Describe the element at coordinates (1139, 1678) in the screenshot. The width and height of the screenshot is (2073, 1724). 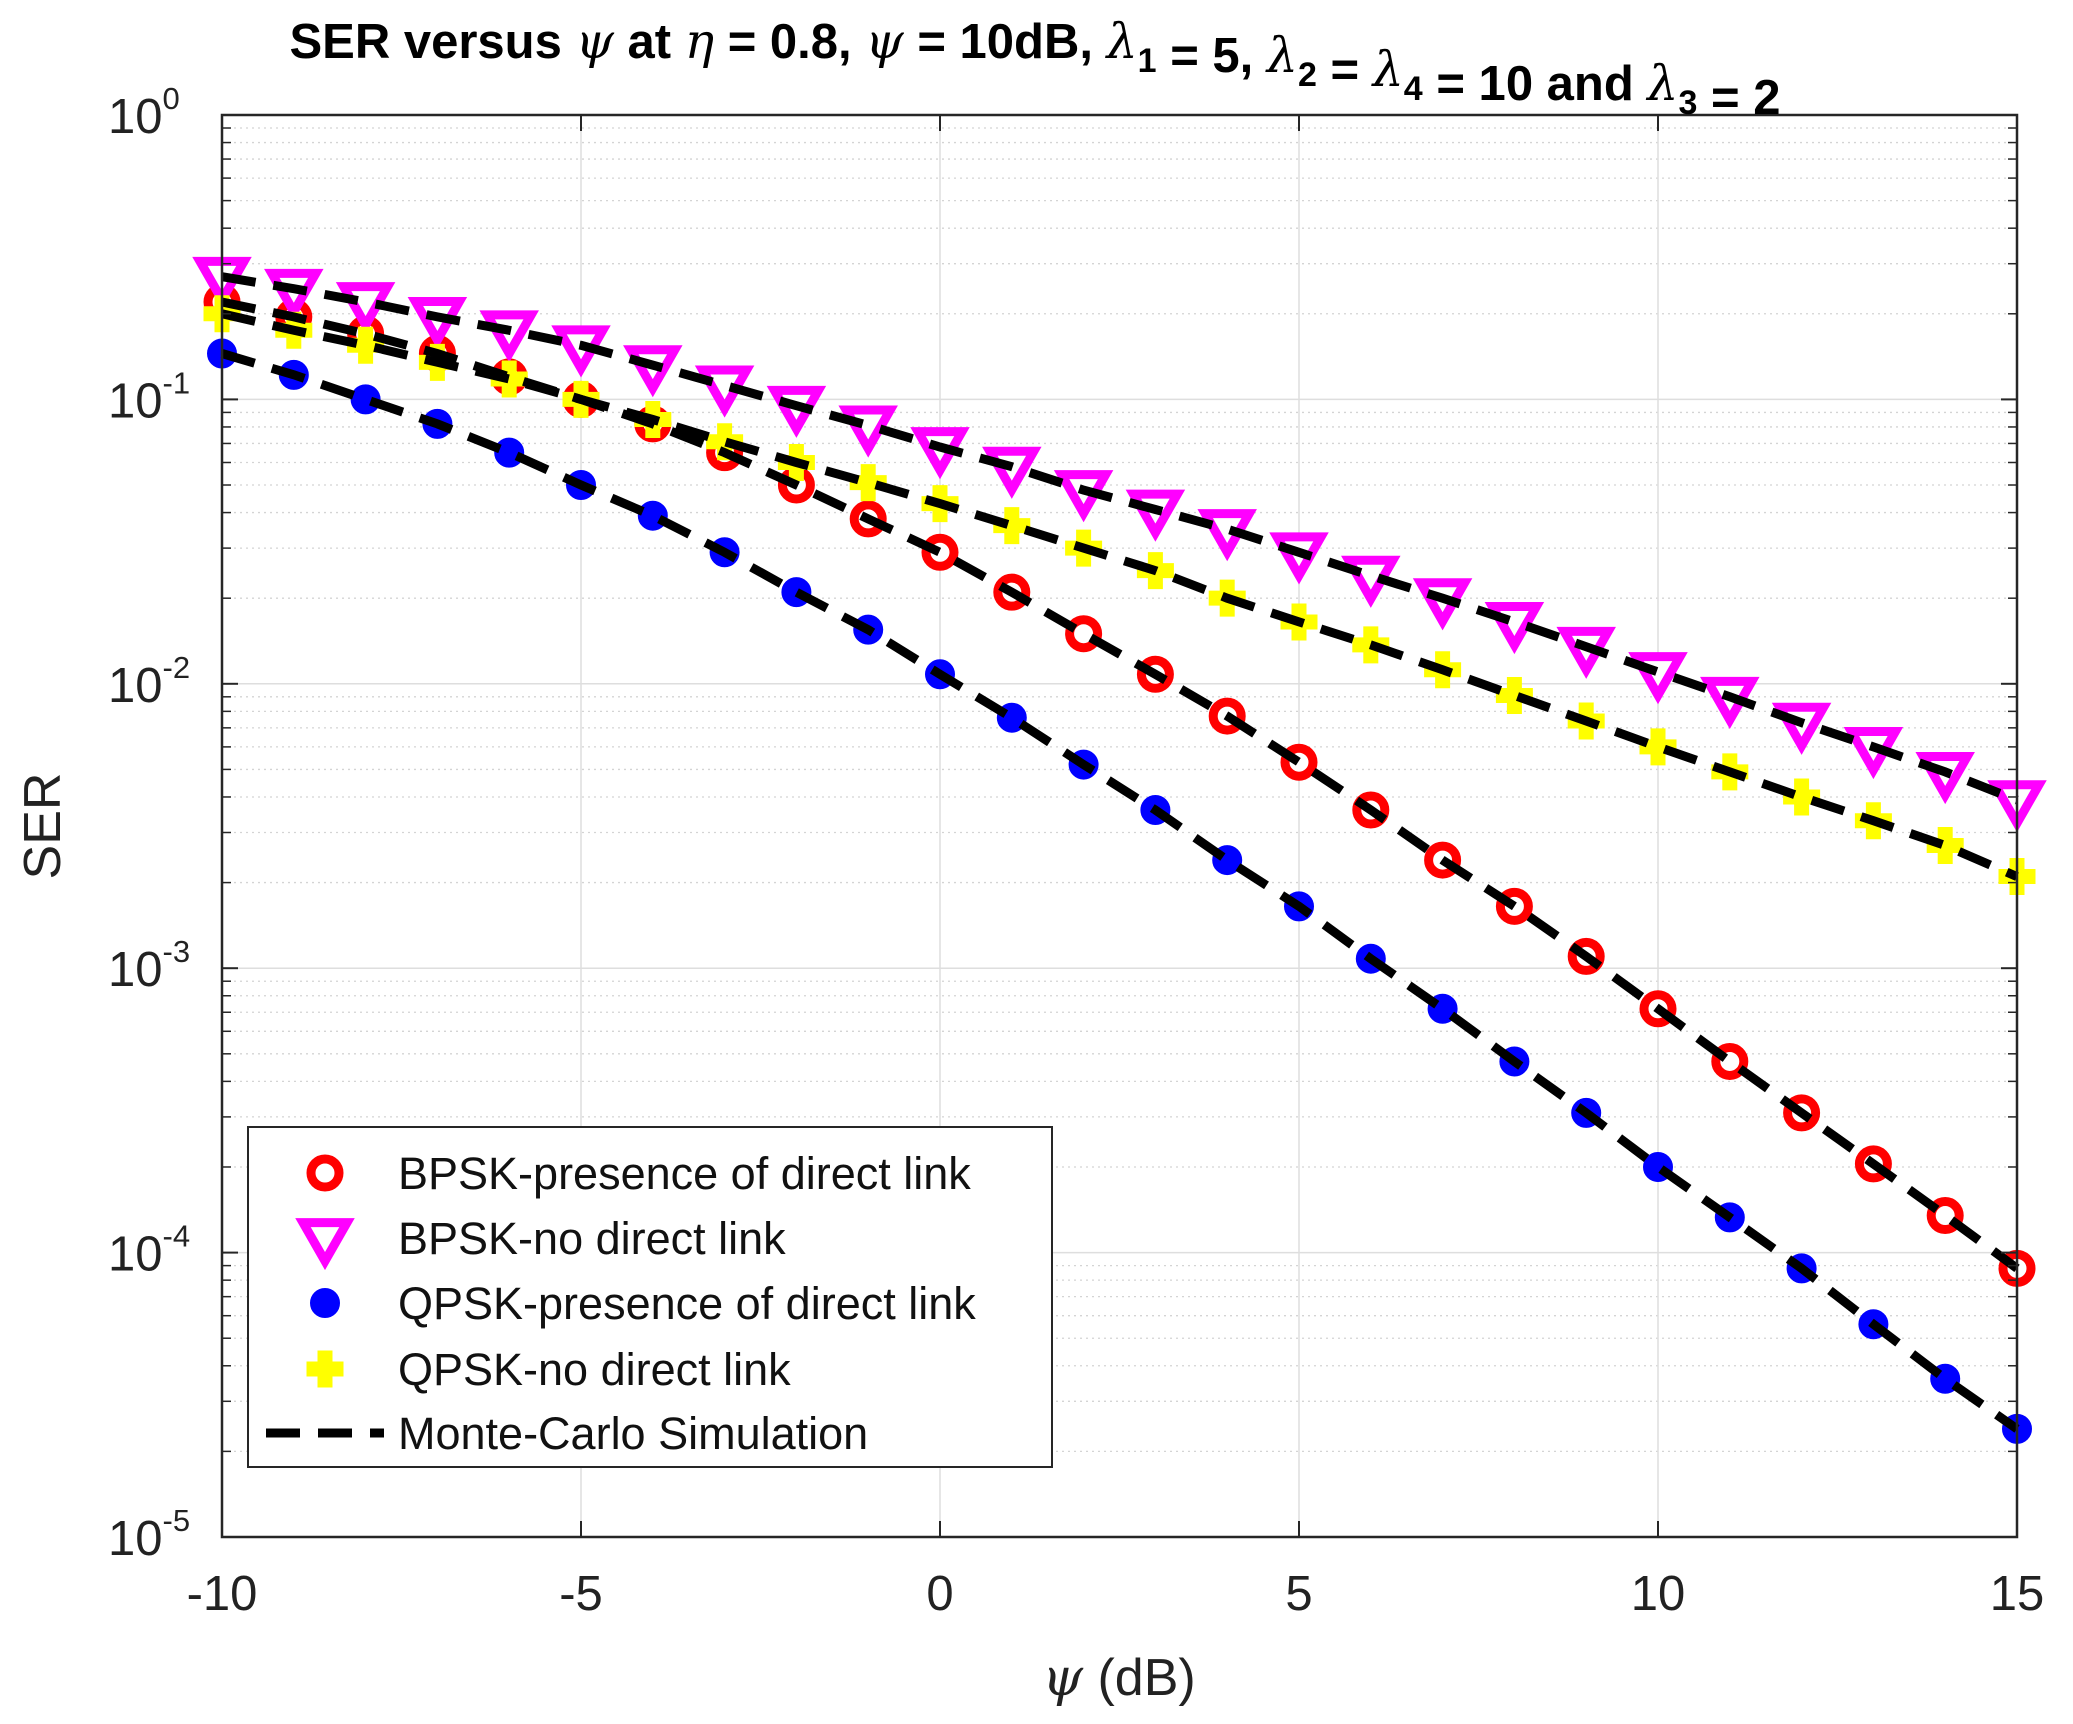
I see `x-axis-label-unit: (dB)` at that location.